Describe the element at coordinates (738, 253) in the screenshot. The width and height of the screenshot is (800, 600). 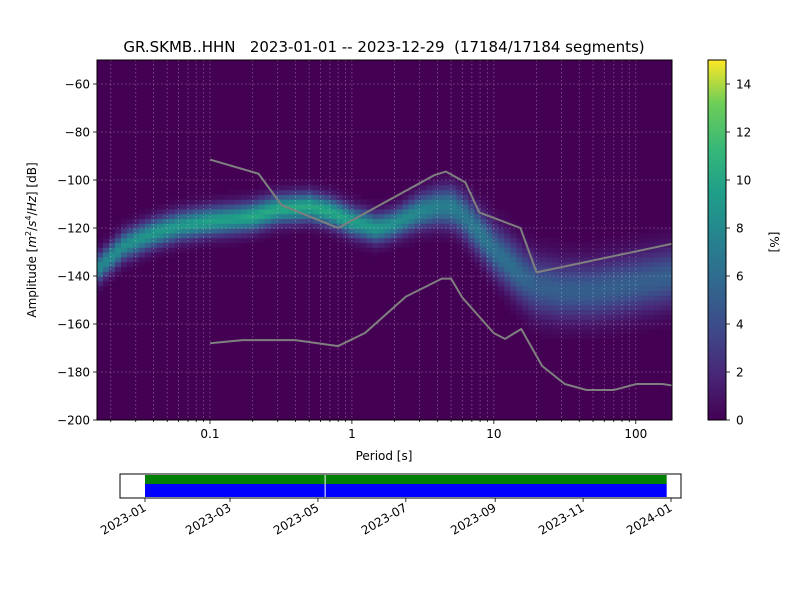
I see `colorbar-ticks: 0 2 4 6 8 10 12 14` at that location.